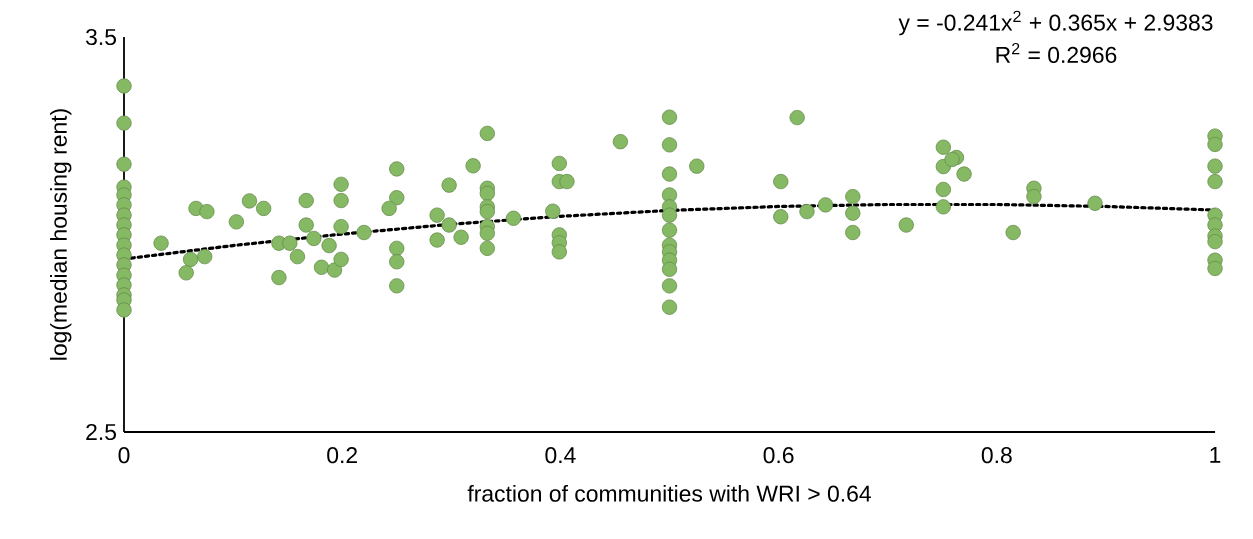 The height and width of the screenshot is (539, 1253). What do you see at coordinates (342, 455) in the screenshot?
I see `x-tick-label: 0.2` at bounding box center [342, 455].